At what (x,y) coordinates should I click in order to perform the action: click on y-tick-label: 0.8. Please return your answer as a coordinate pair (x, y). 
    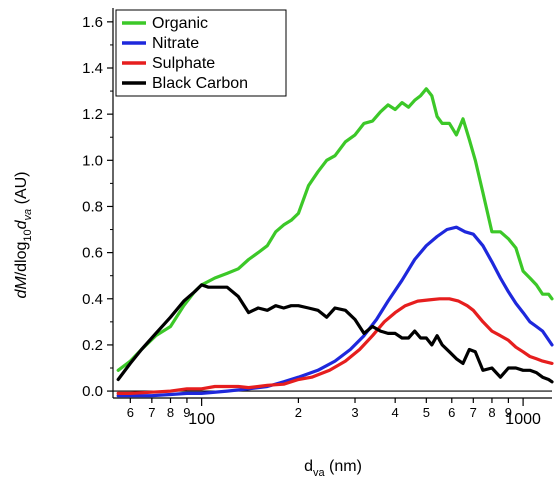
    Looking at the image, I should click on (92, 206).